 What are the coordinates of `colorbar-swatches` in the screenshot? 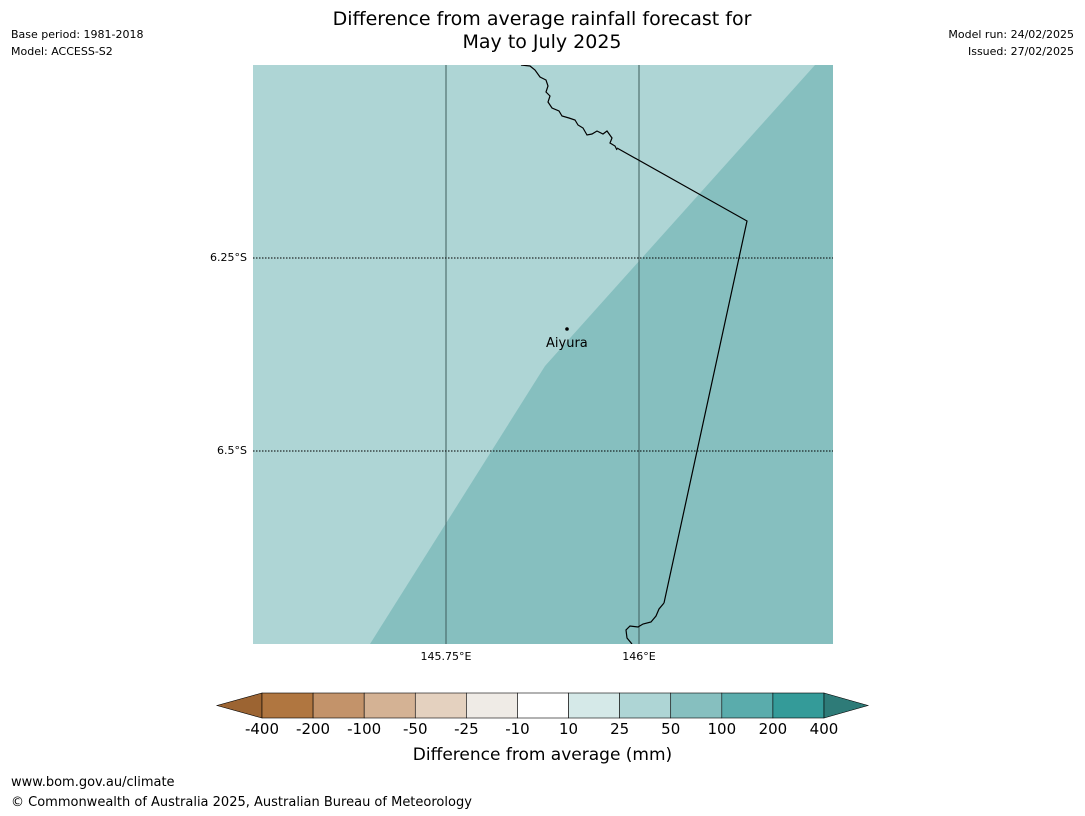 It's located at (542, 705).